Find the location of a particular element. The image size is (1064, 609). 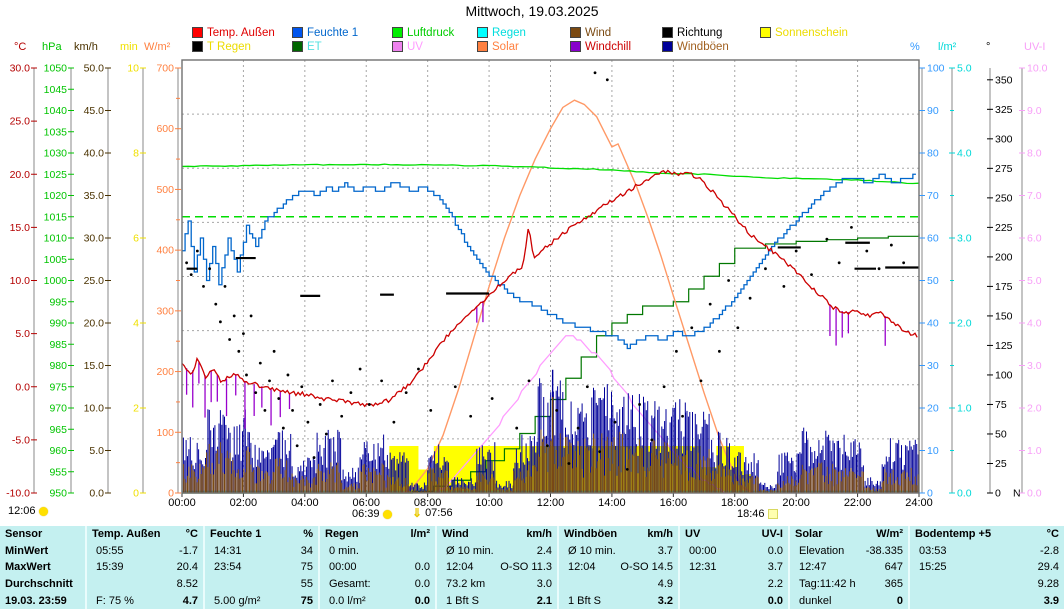

table-column-header: UV UV-I is located at coordinates (734, 534).